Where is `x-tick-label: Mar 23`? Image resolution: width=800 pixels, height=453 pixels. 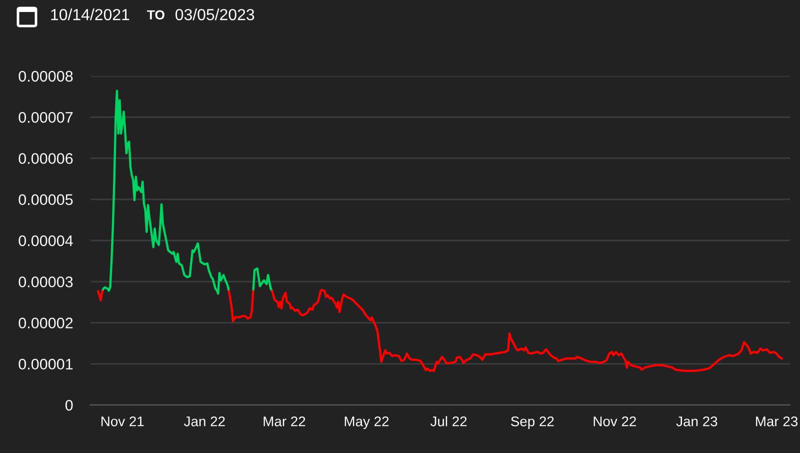
x-tick-label: Mar 23 is located at coordinates (777, 421).